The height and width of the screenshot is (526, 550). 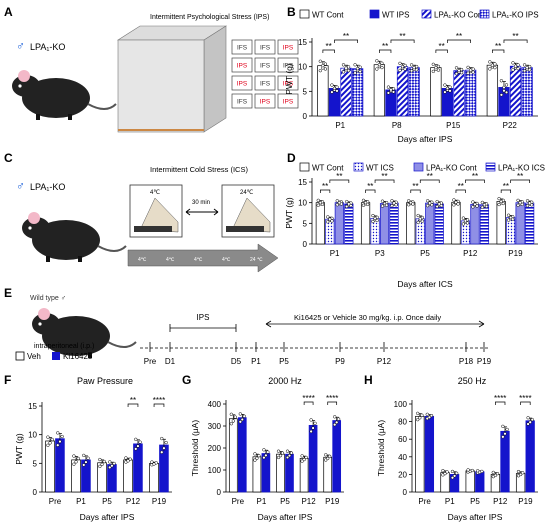 What do you see at coordinates (186, 380) in the screenshot?
I see `panel-letter: G` at bounding box center [186, 380].